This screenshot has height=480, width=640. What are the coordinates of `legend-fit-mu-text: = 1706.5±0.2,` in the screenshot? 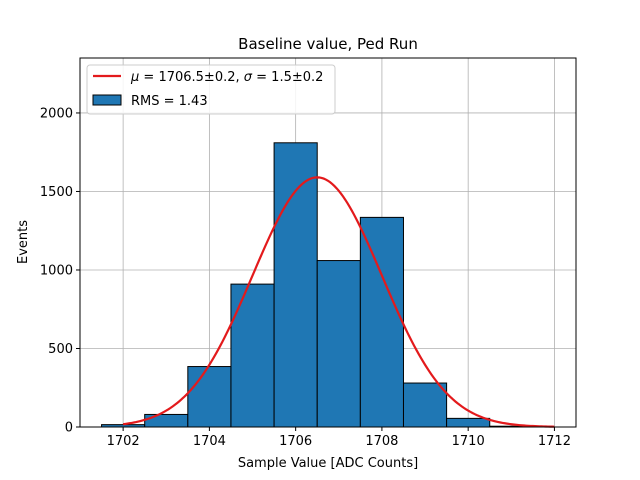 It's located at (191, 77).